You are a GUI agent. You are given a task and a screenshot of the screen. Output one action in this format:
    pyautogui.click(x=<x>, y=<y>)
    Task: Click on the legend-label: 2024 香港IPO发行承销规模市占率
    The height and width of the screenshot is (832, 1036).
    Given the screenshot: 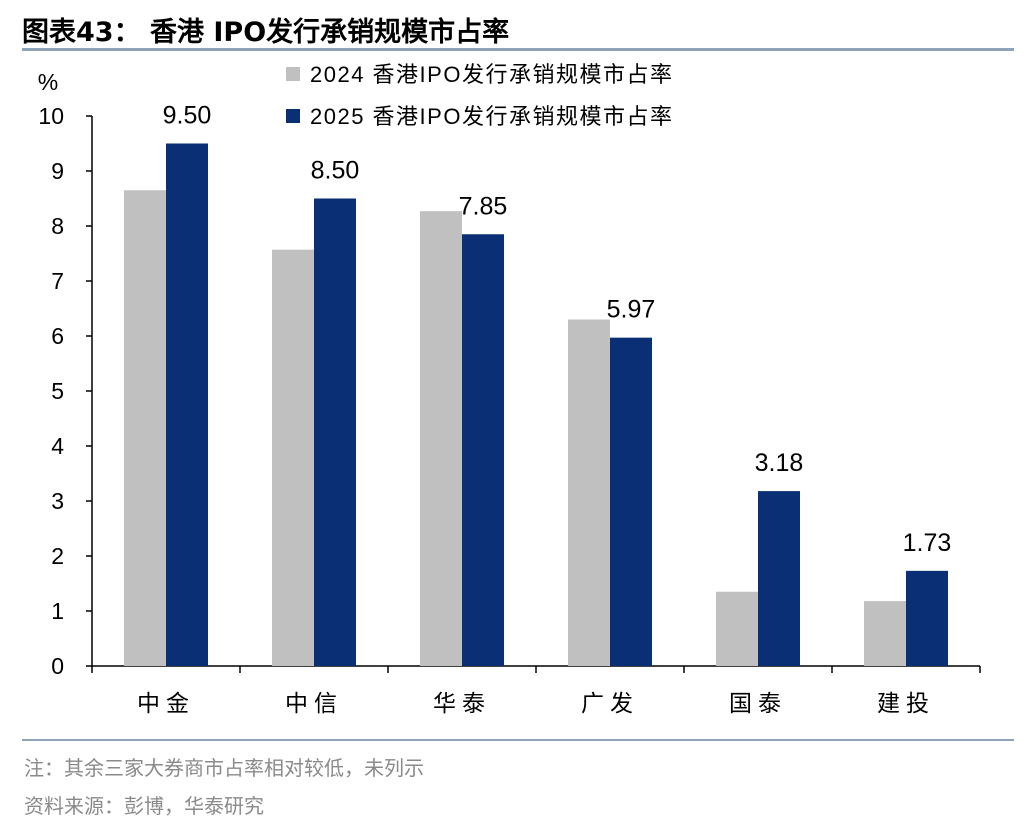 What is the action you would take?
    pyautogui.click(x=491, y=74)
    